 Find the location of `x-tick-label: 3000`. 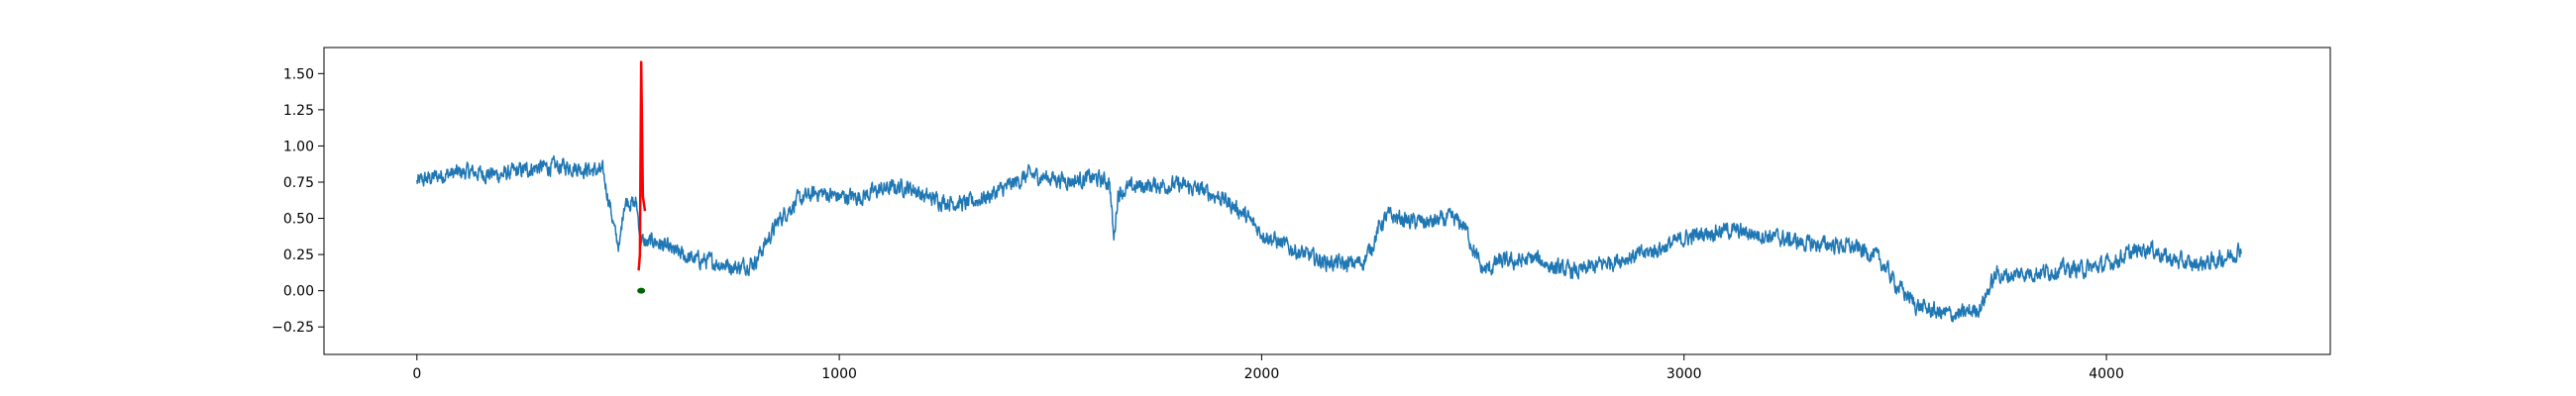

x-tick-label: 3000 is located at coordinates (1684, 374).